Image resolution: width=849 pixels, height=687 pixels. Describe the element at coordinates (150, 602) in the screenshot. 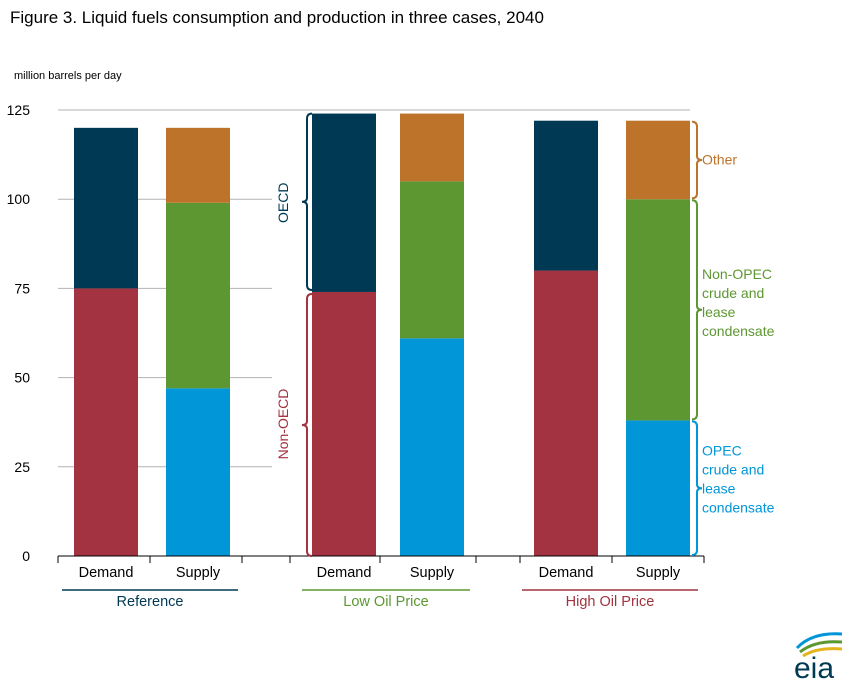

I see `group-label: Reference` at that location.